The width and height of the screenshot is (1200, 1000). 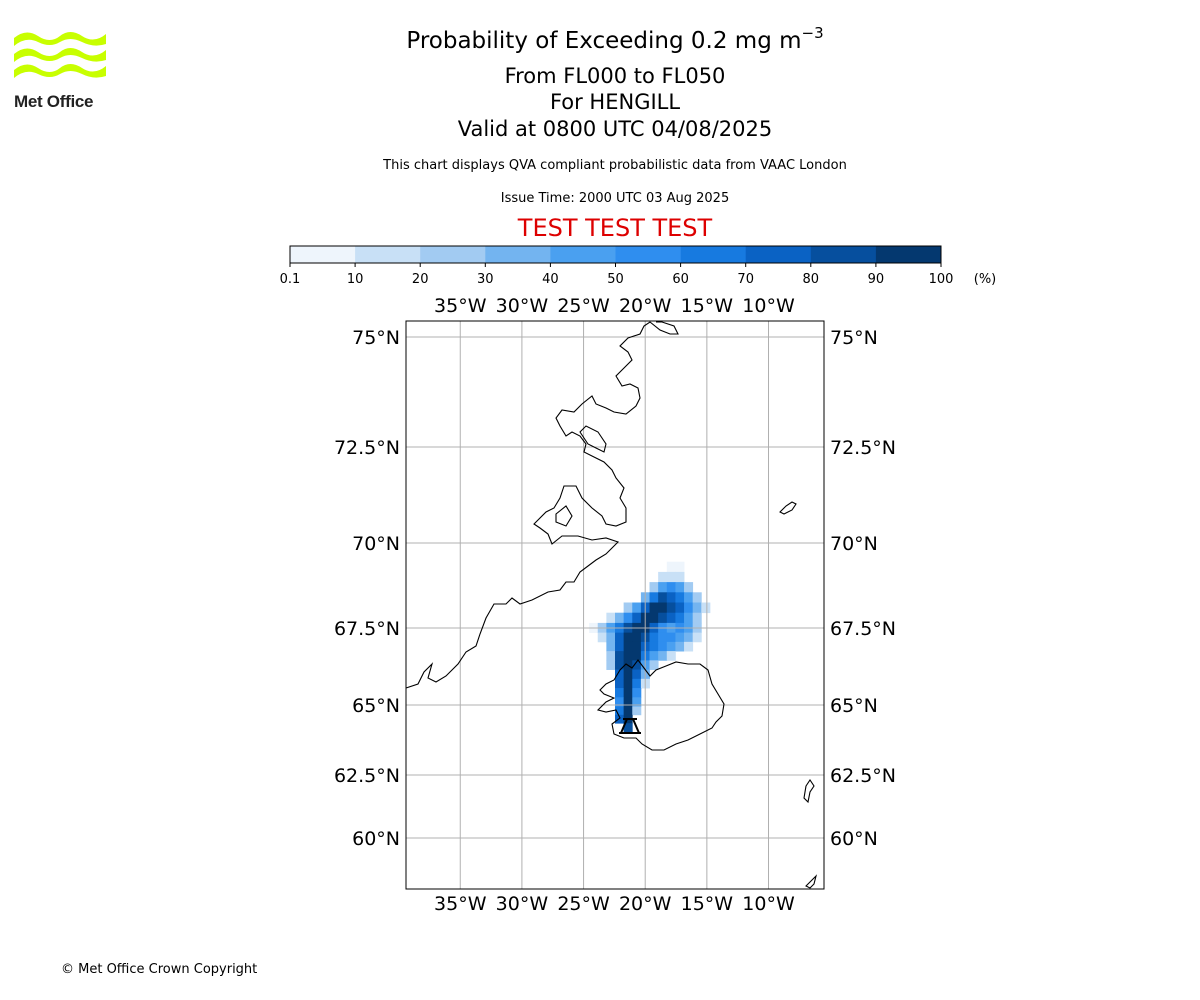 I want to click on longitude-label-top: 10°W, so click(x=768, y=306).